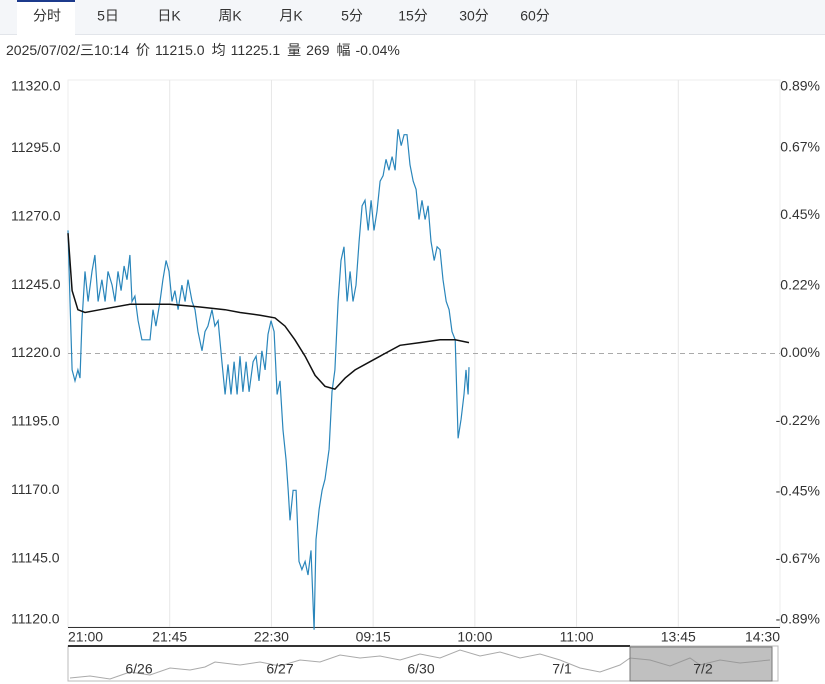  What do you see at coordinates (577, 637) in the screenshot?
I see `x-tick-label: 11:00` at bounding box center [577, 637].